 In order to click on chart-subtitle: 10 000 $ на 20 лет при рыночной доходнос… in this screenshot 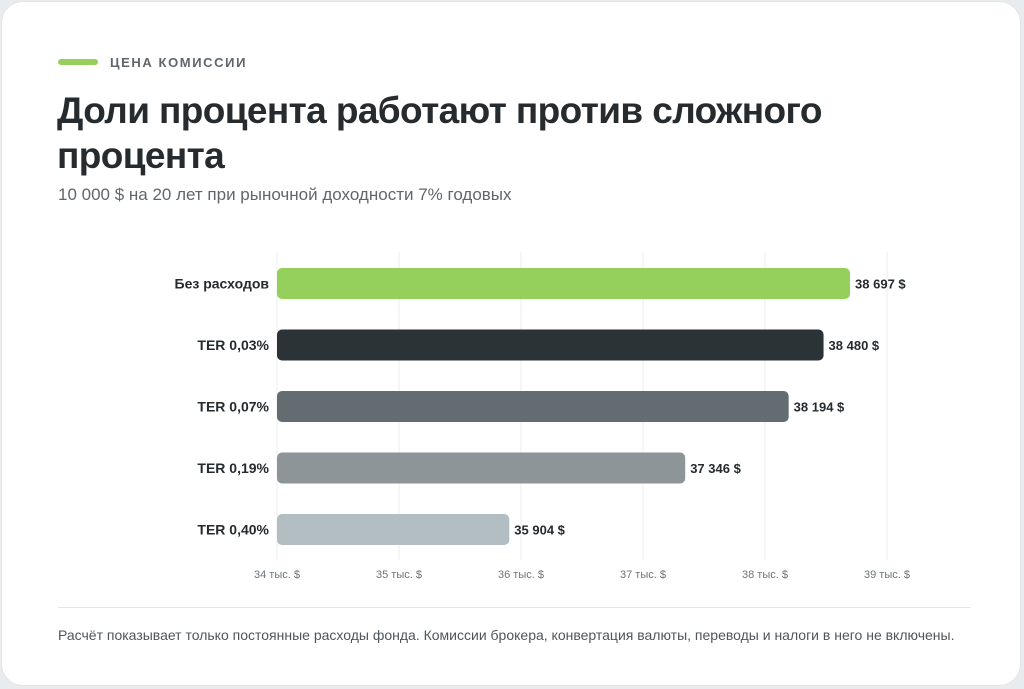, I will do `click(285, 194)`.